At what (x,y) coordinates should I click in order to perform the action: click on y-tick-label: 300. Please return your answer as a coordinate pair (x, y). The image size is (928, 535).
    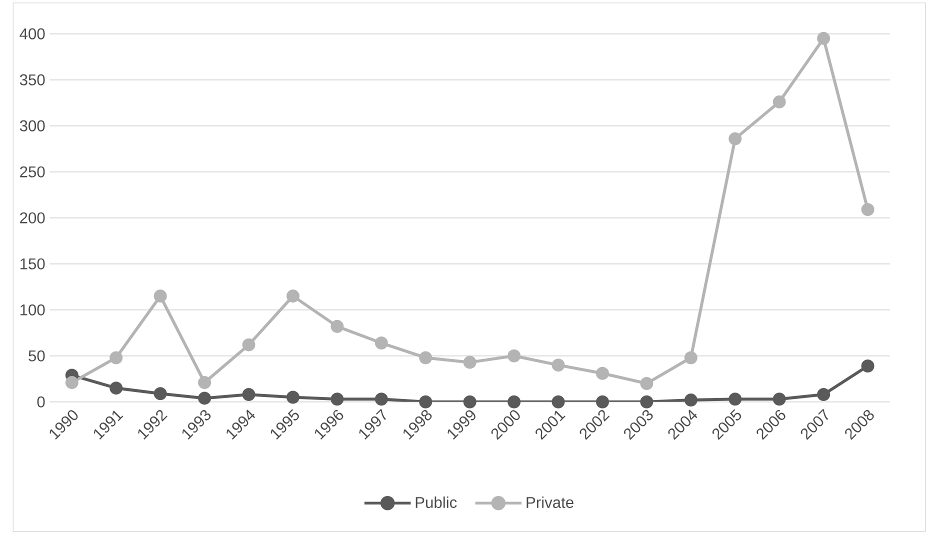
    Looking at the image, I should click on (32, 126).